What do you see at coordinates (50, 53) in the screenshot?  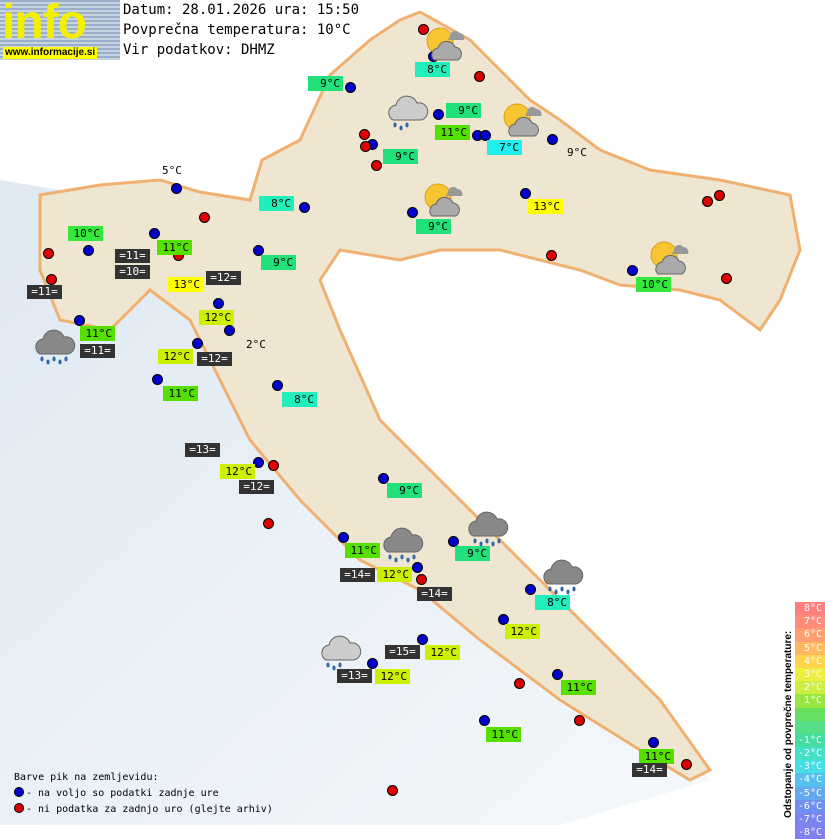 I see `logo-url: www.informacije.si` at bounding box center [50, 53].